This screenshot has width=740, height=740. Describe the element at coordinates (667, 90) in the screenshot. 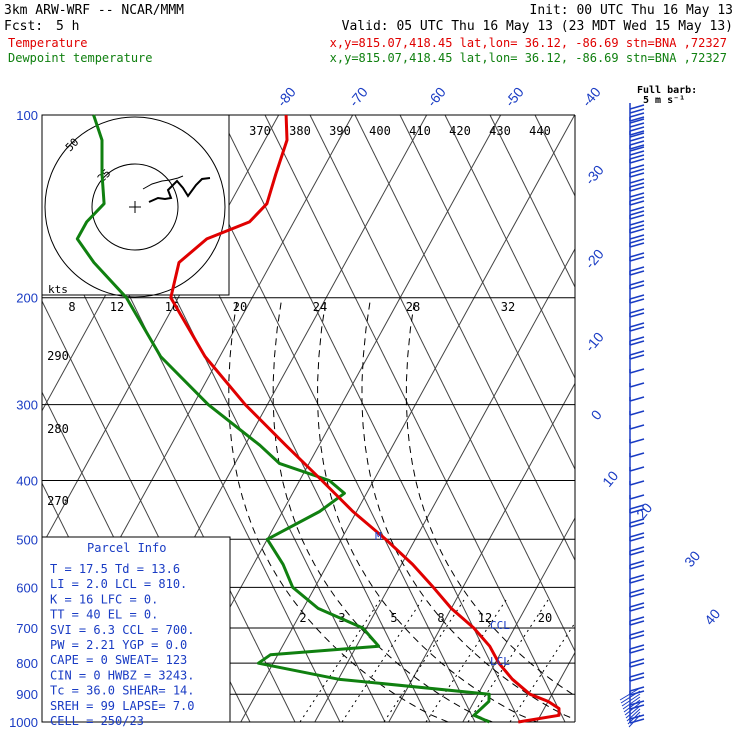

I see `barb-legend-title: Full barb:` at that location.